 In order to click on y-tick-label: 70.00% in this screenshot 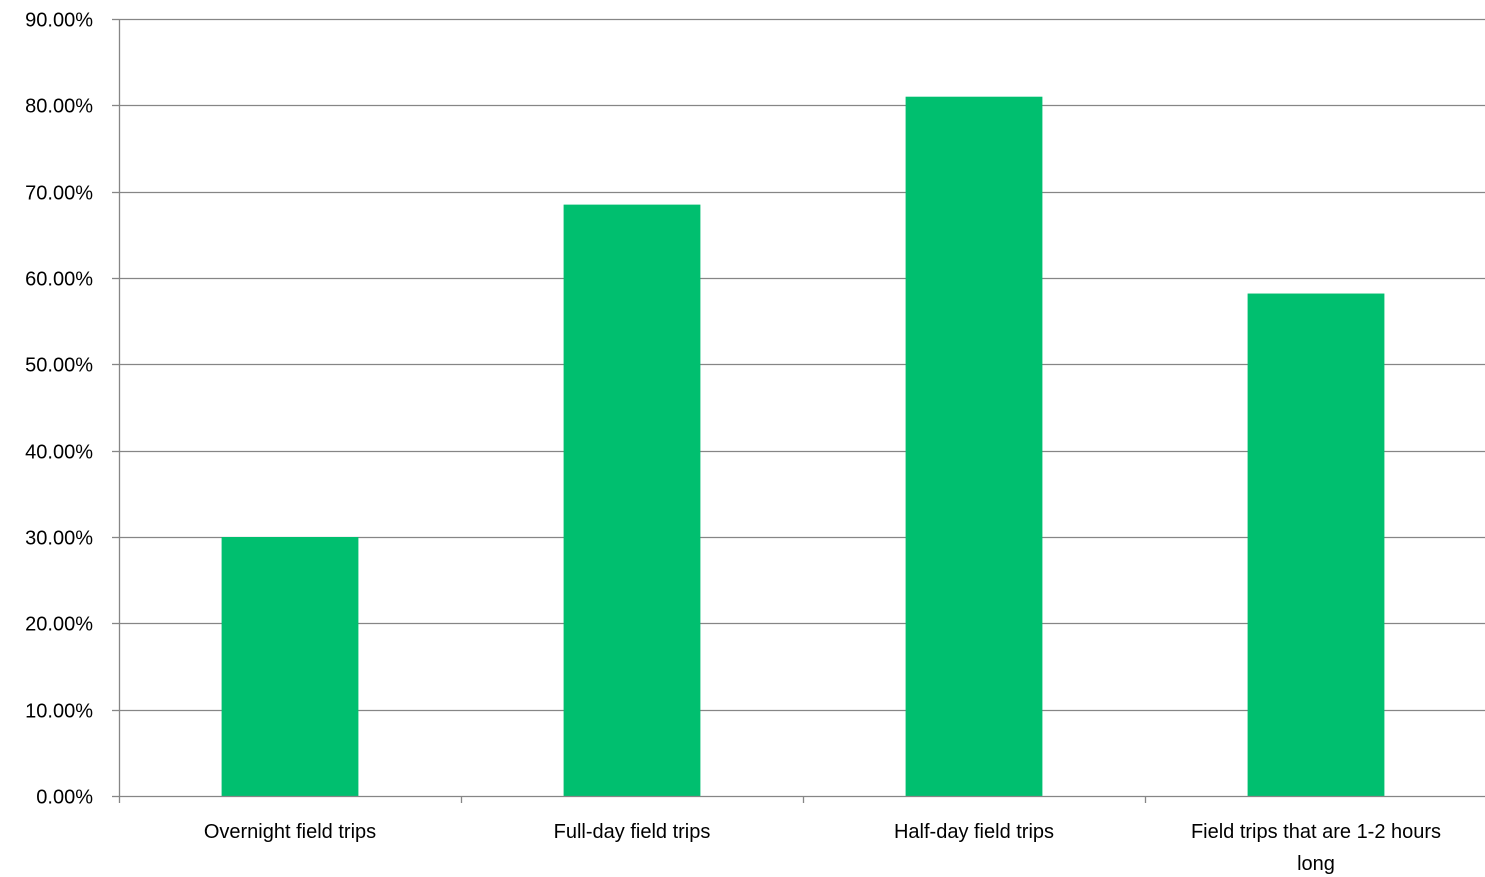, I will do `click(59, 194)`.